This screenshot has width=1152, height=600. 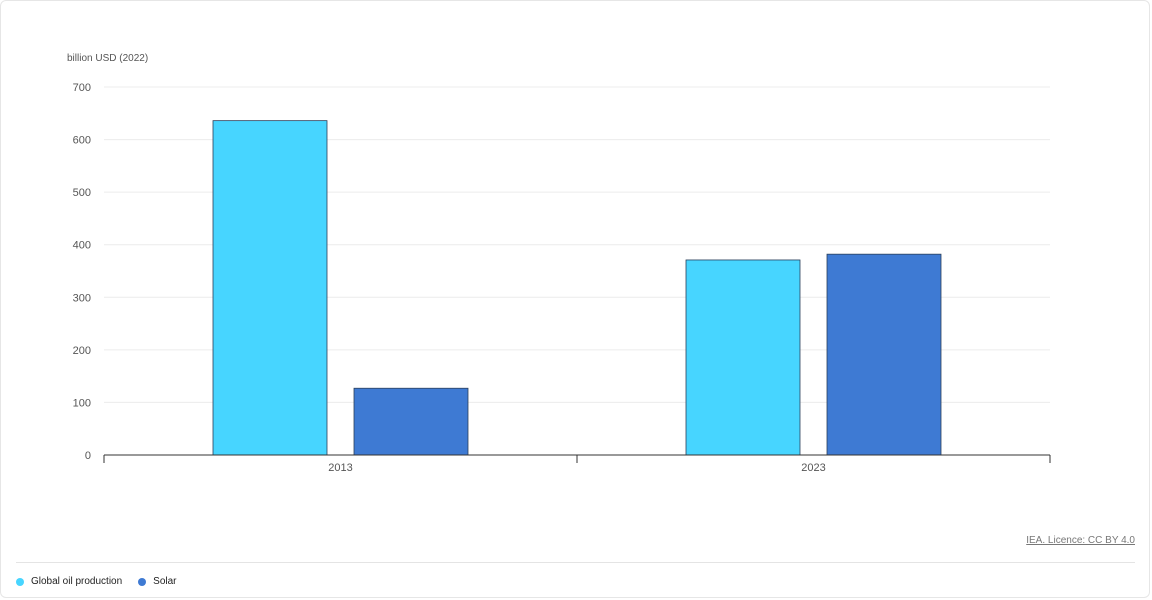 I want to click on x-tick-label: 2023, so click(x=813, y=468).